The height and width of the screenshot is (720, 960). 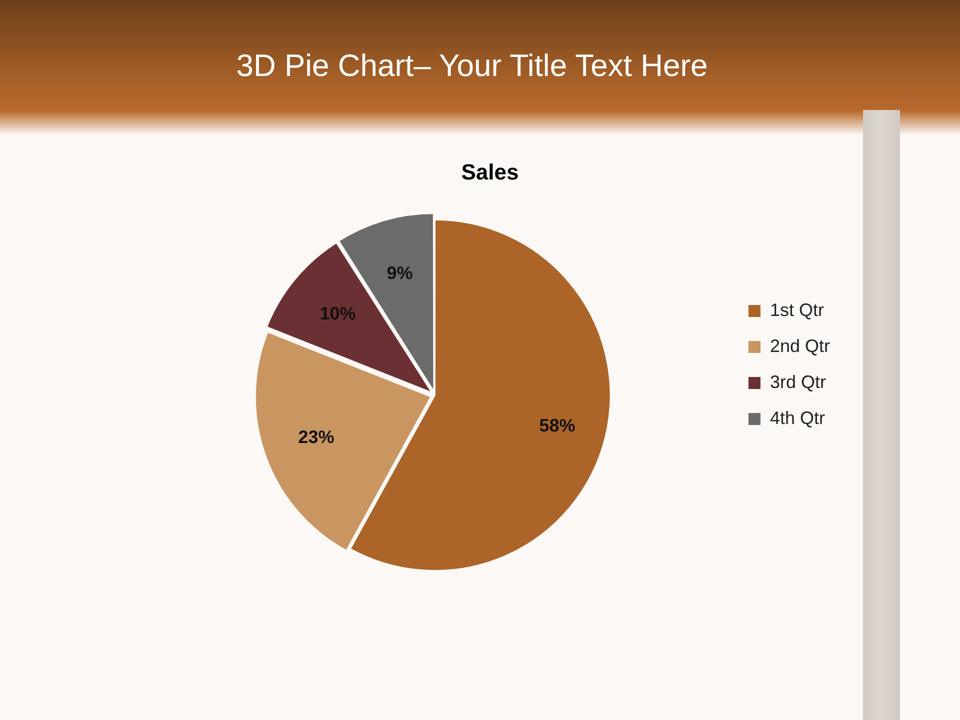 I want to click on chart-title: 3D Pie Chart– Your Title Text Here, so click(x=472, y=66).